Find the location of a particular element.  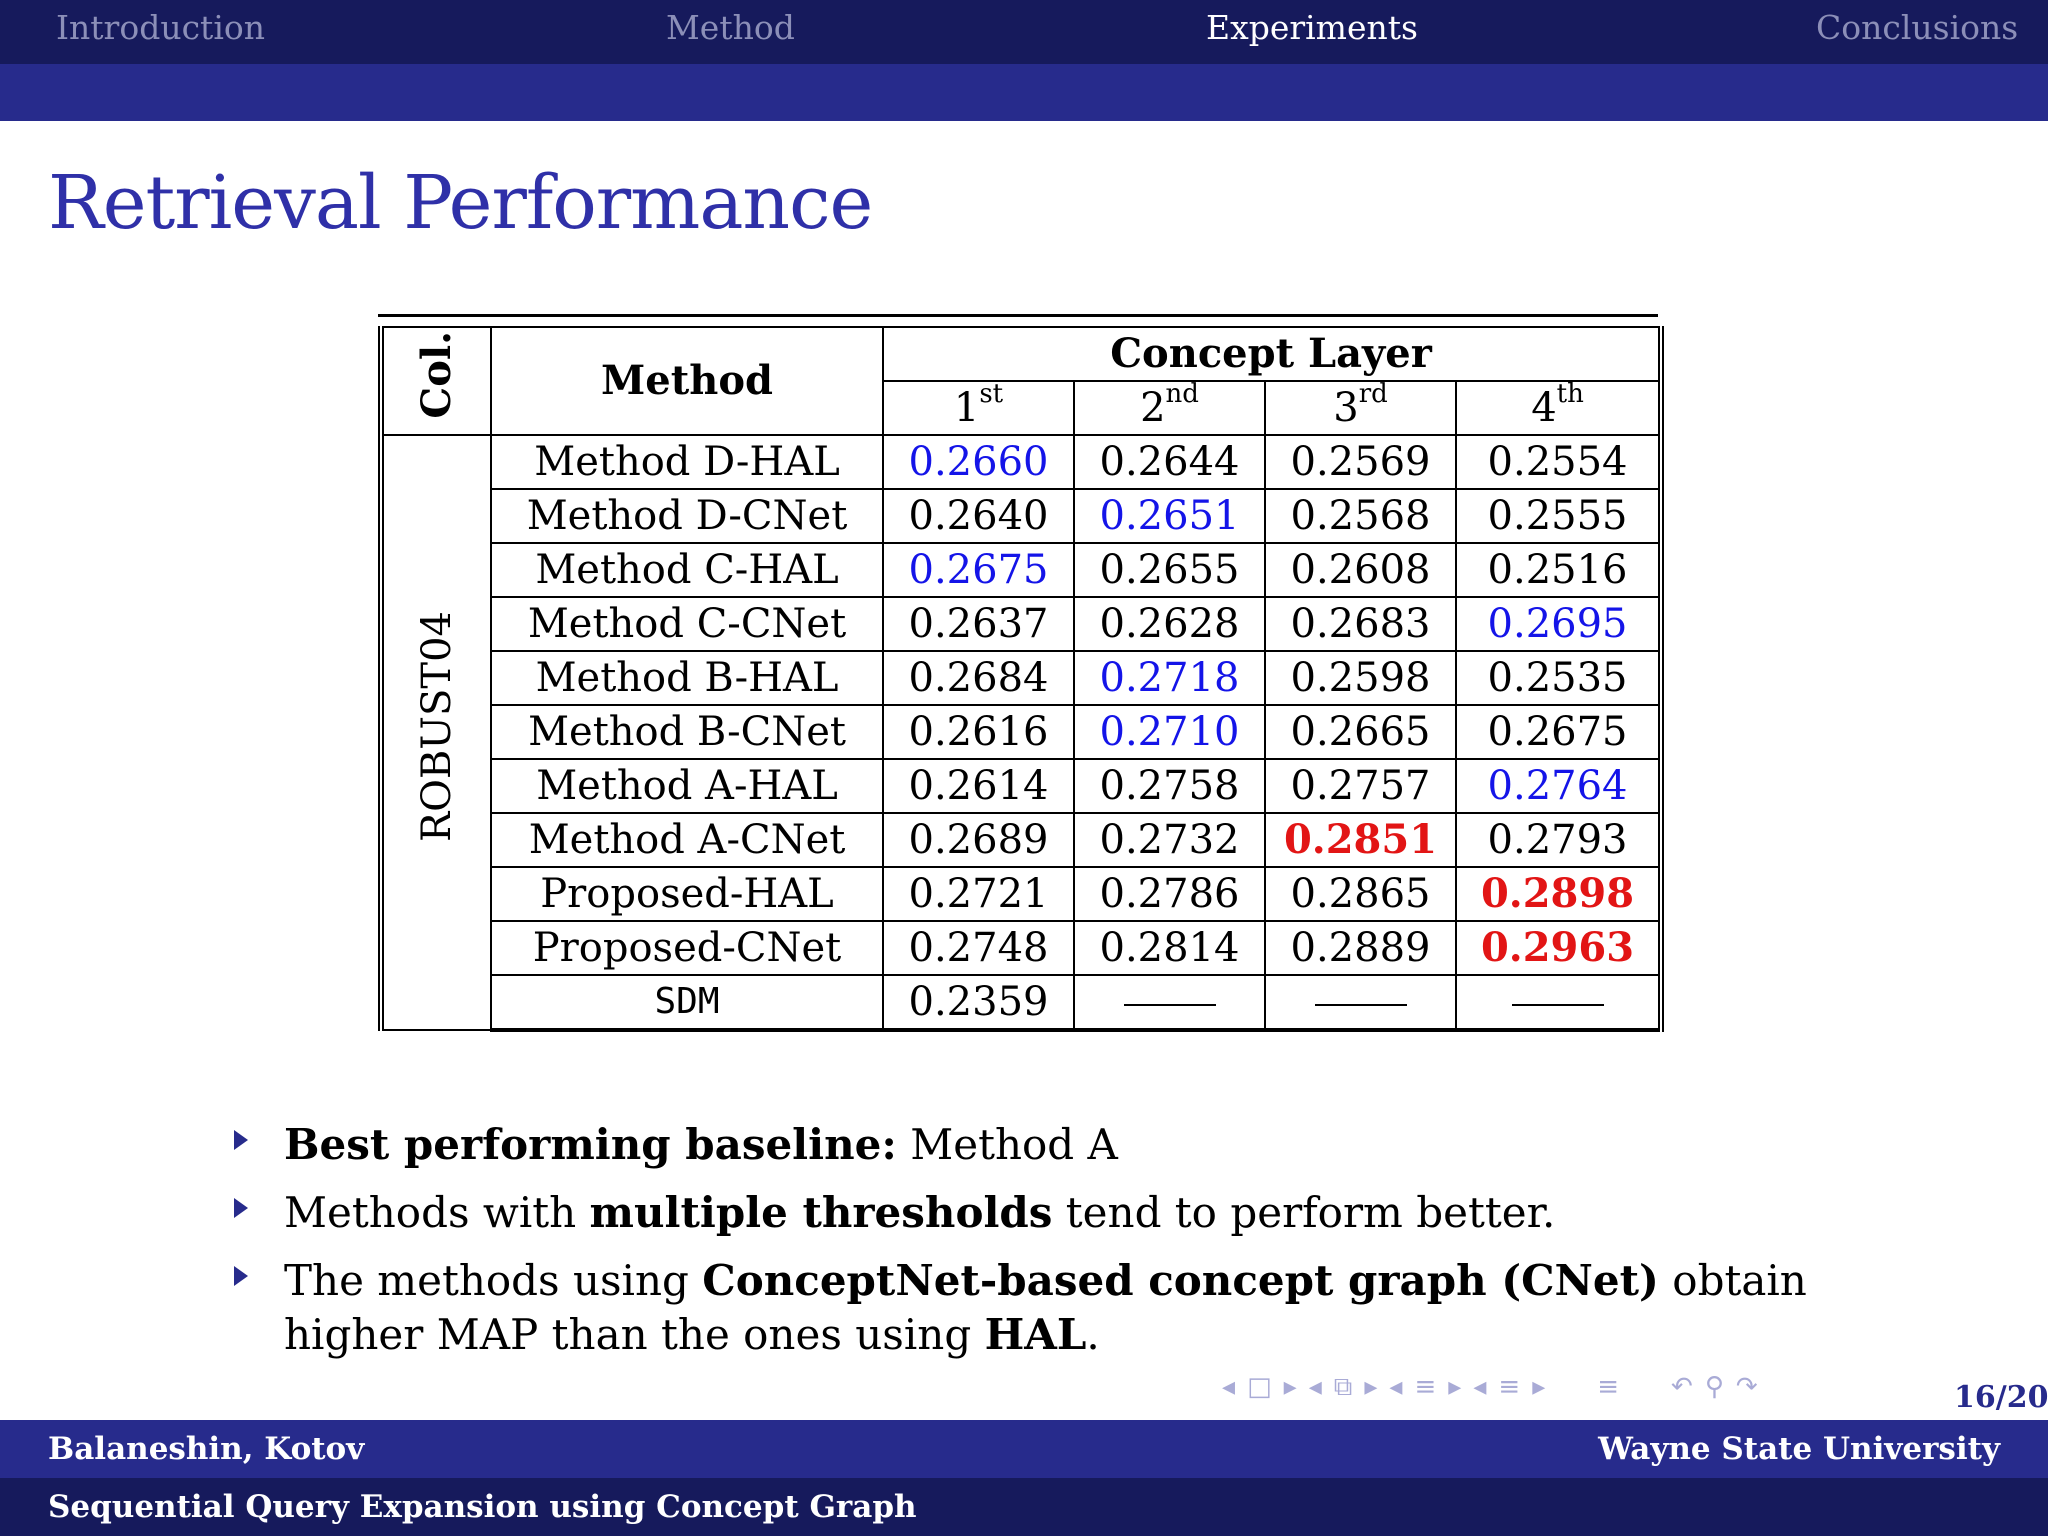

value-cell: 0.2814 is located at coordinates (1169, 948).